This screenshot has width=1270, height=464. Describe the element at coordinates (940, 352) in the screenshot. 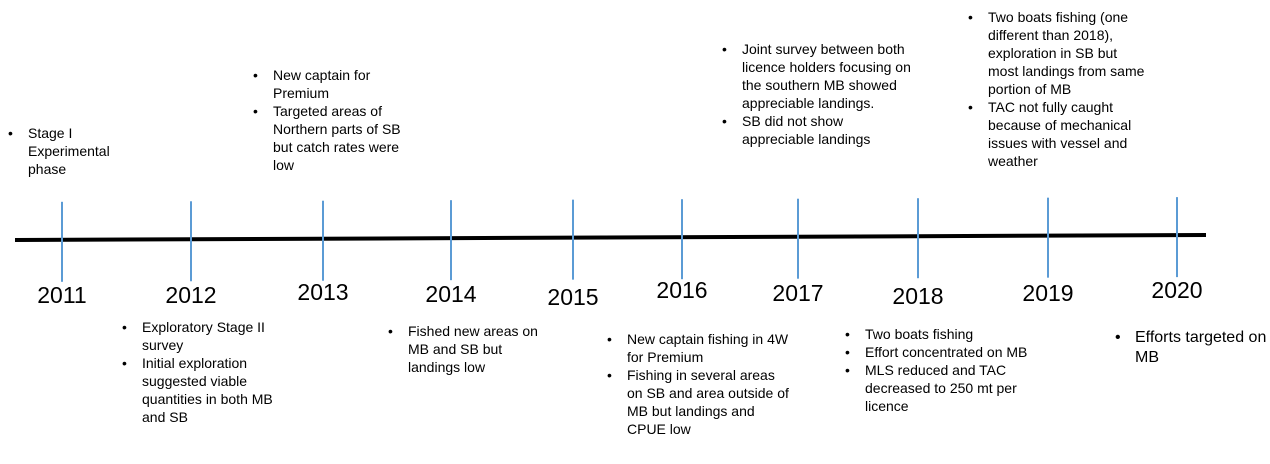

I see `event-note: Effort concentrated on MB` at that location.